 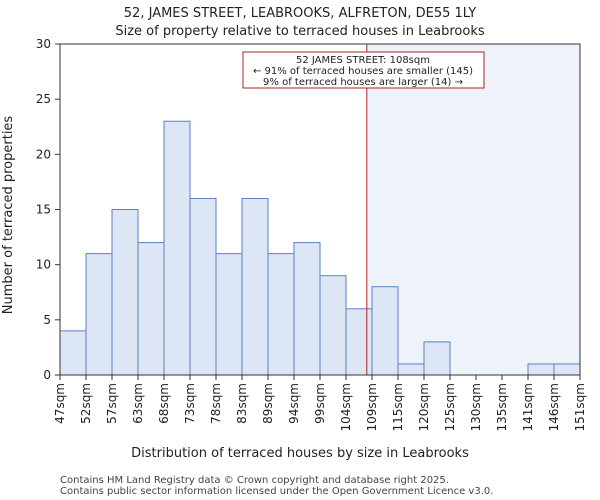 I want to click on y-tick-label: 0, so click(x=47, y=375).